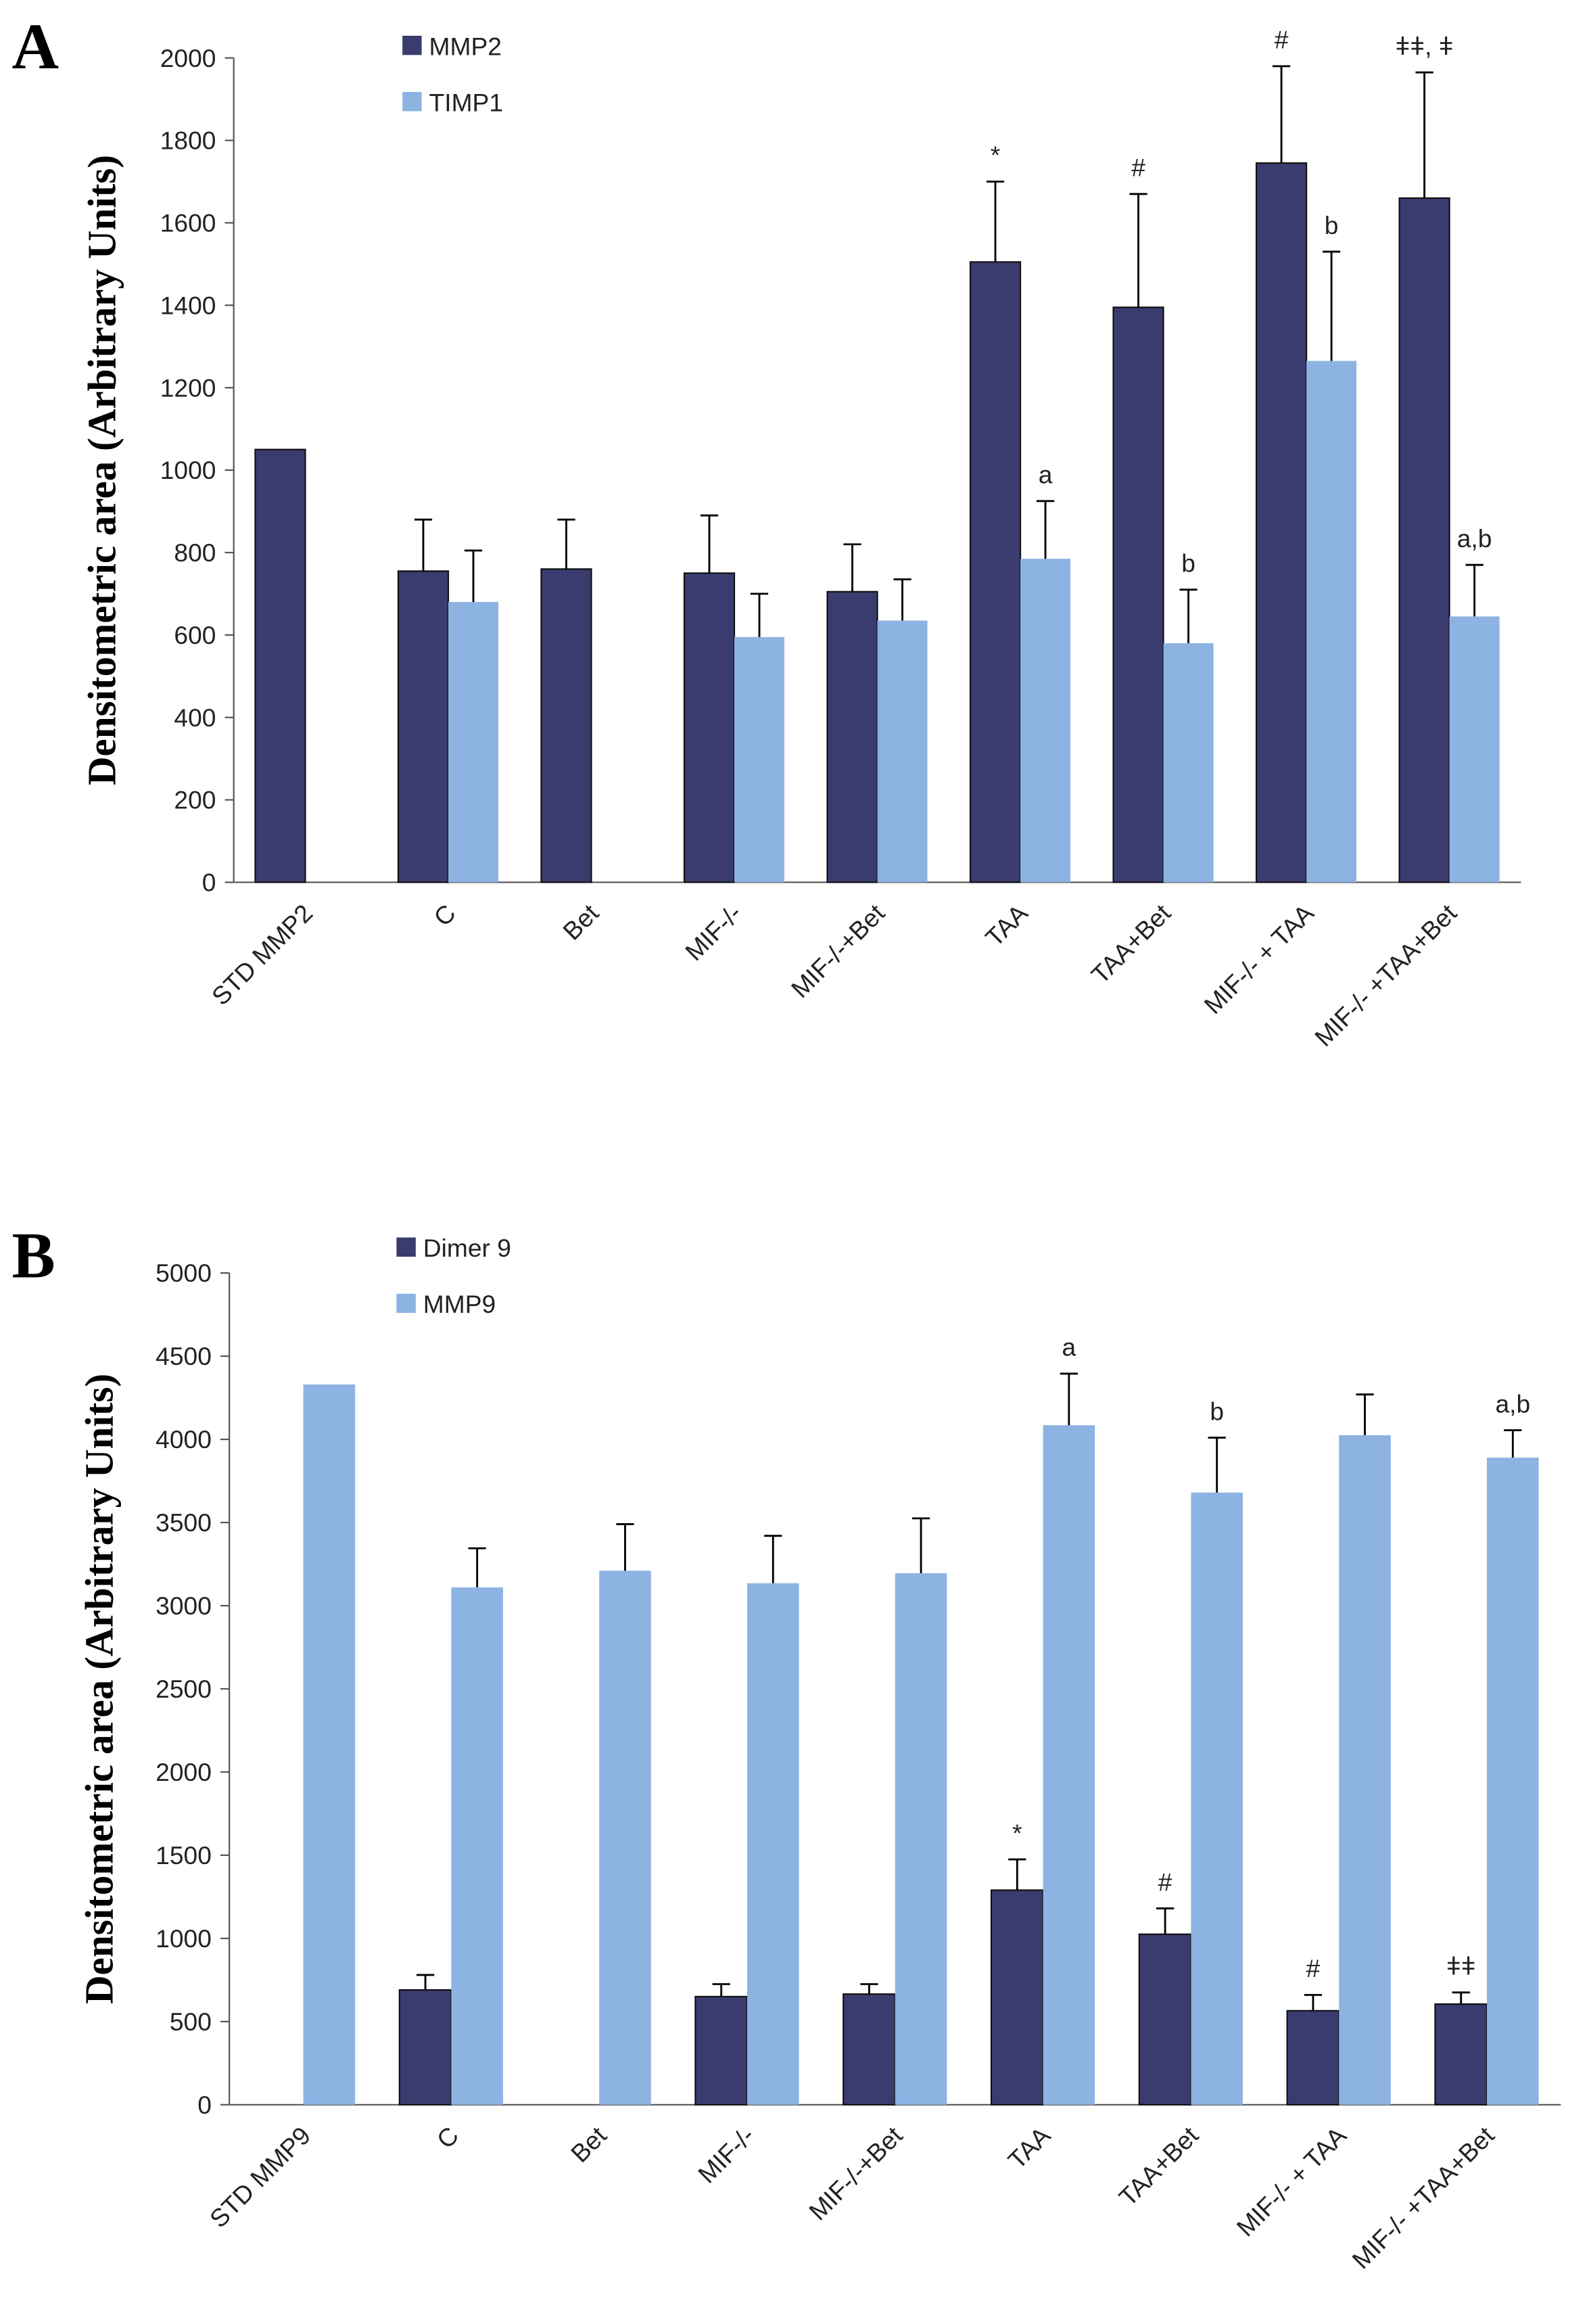 This screenshot has height=2324, width=1589. Describe the element at coordinates (184, 1855) in the screenshot. I see `y-tick-label: 1500` at that location.